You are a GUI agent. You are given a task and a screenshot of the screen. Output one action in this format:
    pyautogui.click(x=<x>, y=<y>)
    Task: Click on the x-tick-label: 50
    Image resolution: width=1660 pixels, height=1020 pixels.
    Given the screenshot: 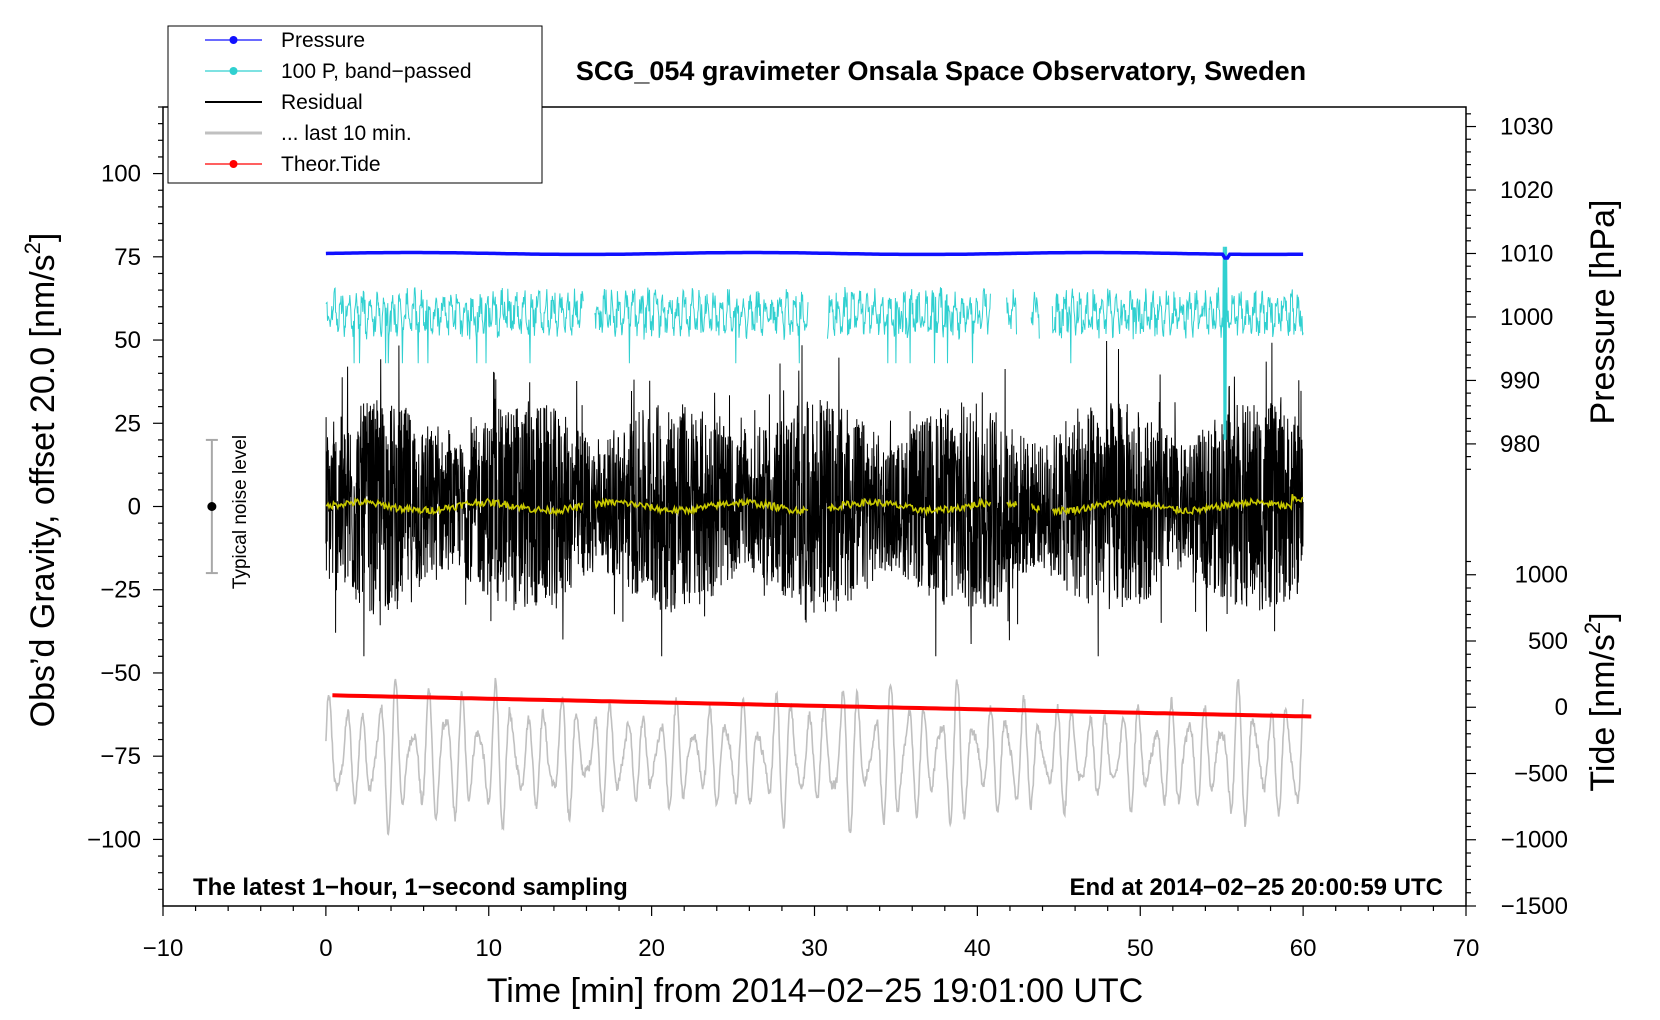 What is the action you would take?
    pyautogui.click(x=1140, y=948)
    